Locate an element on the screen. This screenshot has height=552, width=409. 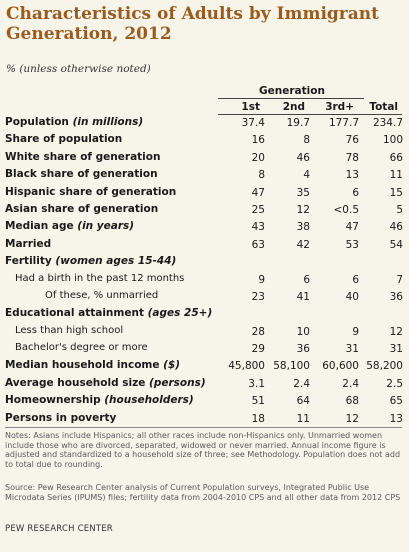
cell-value: 35 is located at coordinates (303, 192).